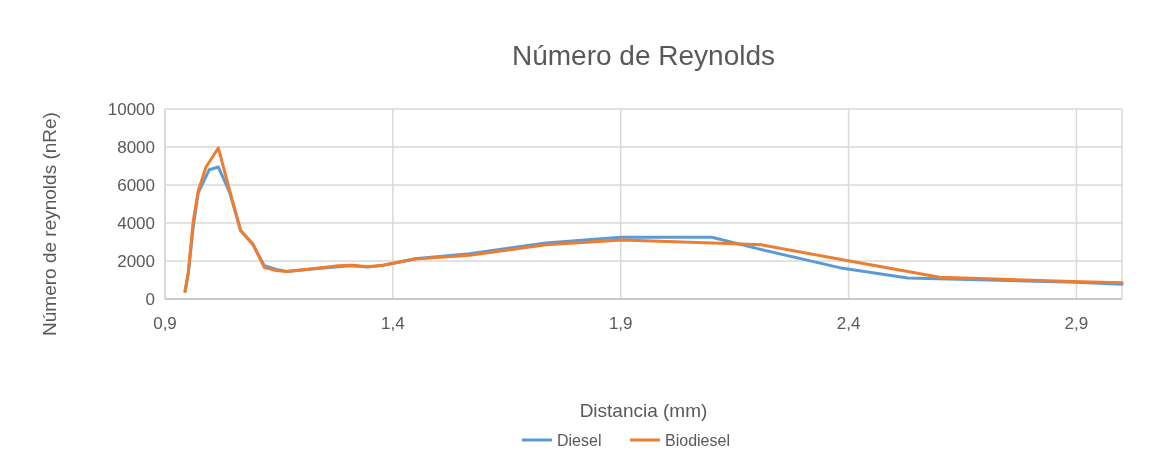 This screenshot has height=470, width=1150. What do you see at coordinates (150, 299) in the screenshot?
I see `y-tick-label: 0` at bounding box center [150, 299].